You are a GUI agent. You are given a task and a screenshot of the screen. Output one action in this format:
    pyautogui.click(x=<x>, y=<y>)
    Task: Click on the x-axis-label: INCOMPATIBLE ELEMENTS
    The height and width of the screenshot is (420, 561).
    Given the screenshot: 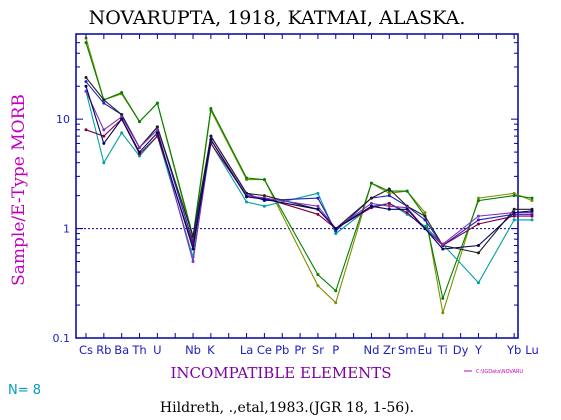 What is the action you would take?
    pyautogui.click(x=280, y=373)
    